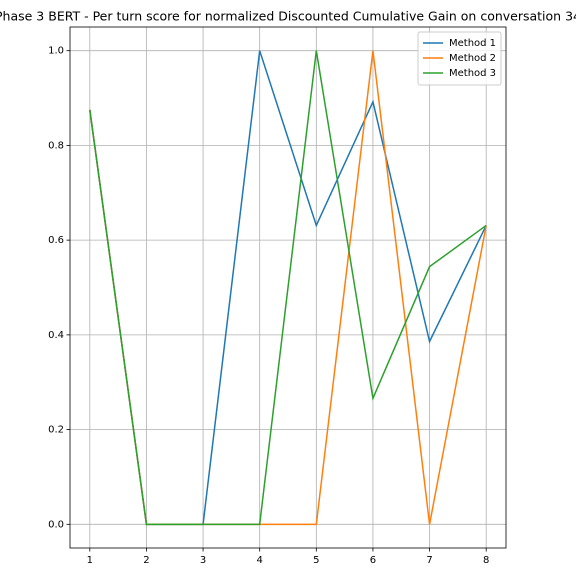 This screenshot has width=576, height=576. I want to click on legend-label: Method 3, so click(472, 73).